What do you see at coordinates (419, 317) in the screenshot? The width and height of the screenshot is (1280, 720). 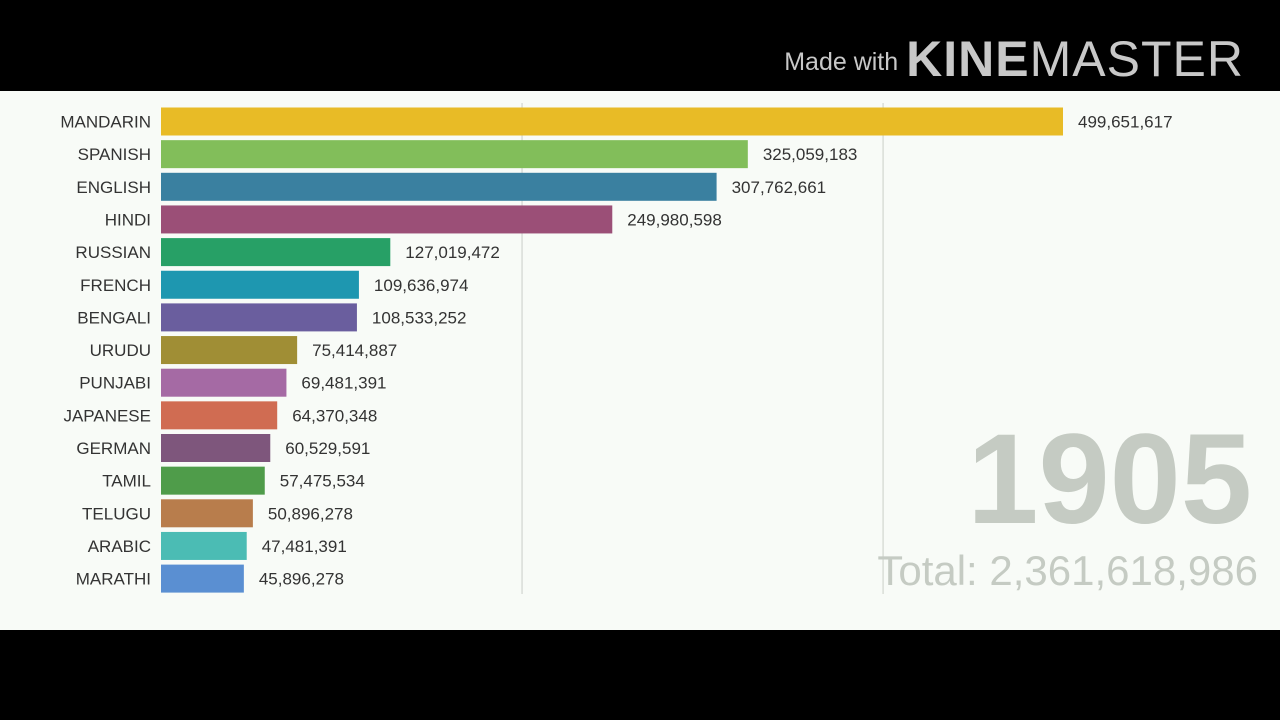 I see `value-label-bengali: 108,533,252` at bounding box center [419, 317].